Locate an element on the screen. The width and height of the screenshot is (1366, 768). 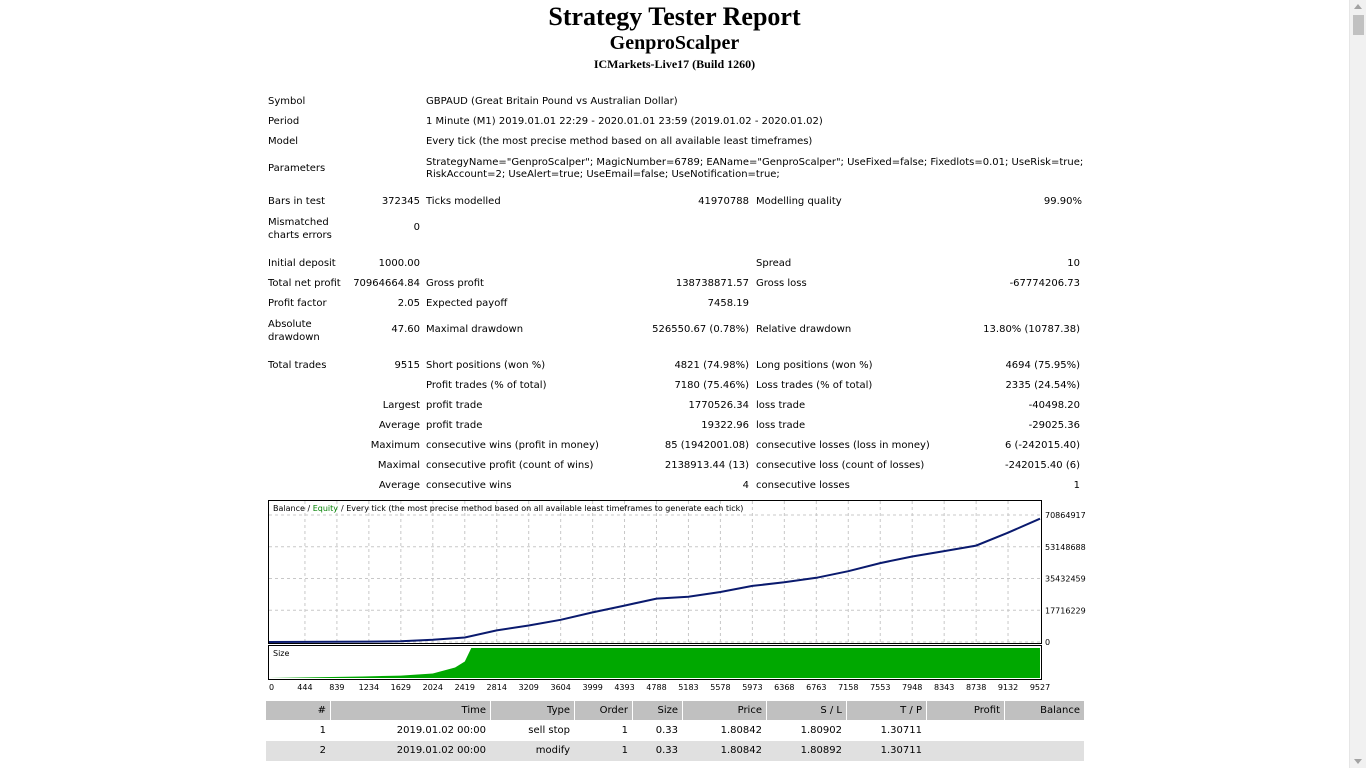
average-profit-label: profit trade is located at coordinates (454, 425).